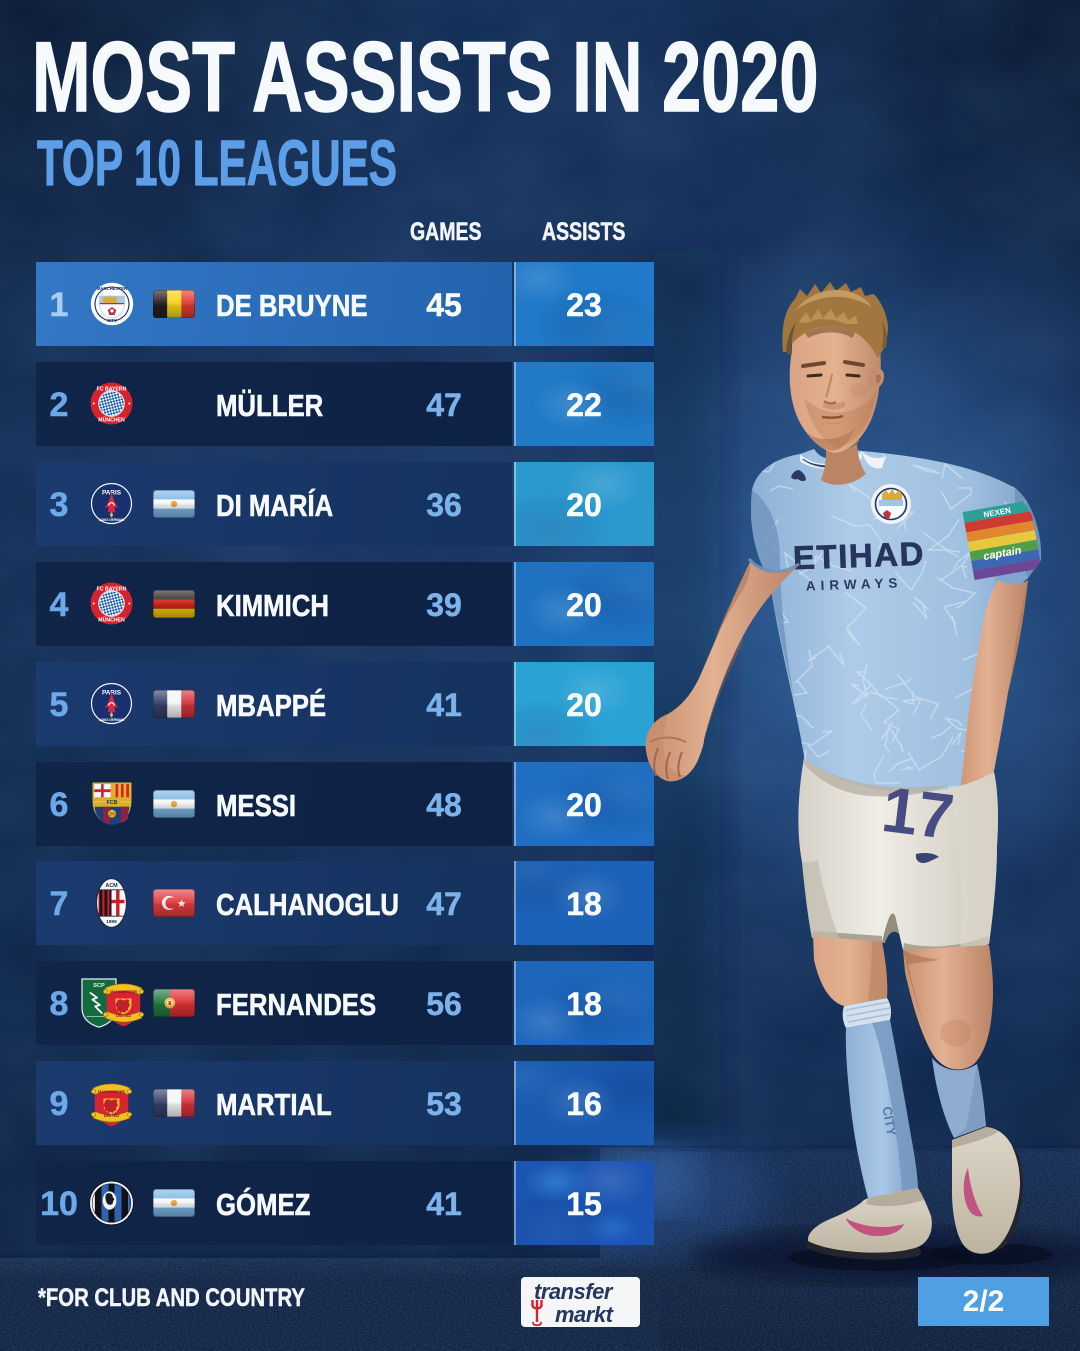 The height and width of the screenshot is (1351, 1080). Describe the element at coordinates (858, 556) in the screenshot. I see `svg-text: ETIHAD` at that location.